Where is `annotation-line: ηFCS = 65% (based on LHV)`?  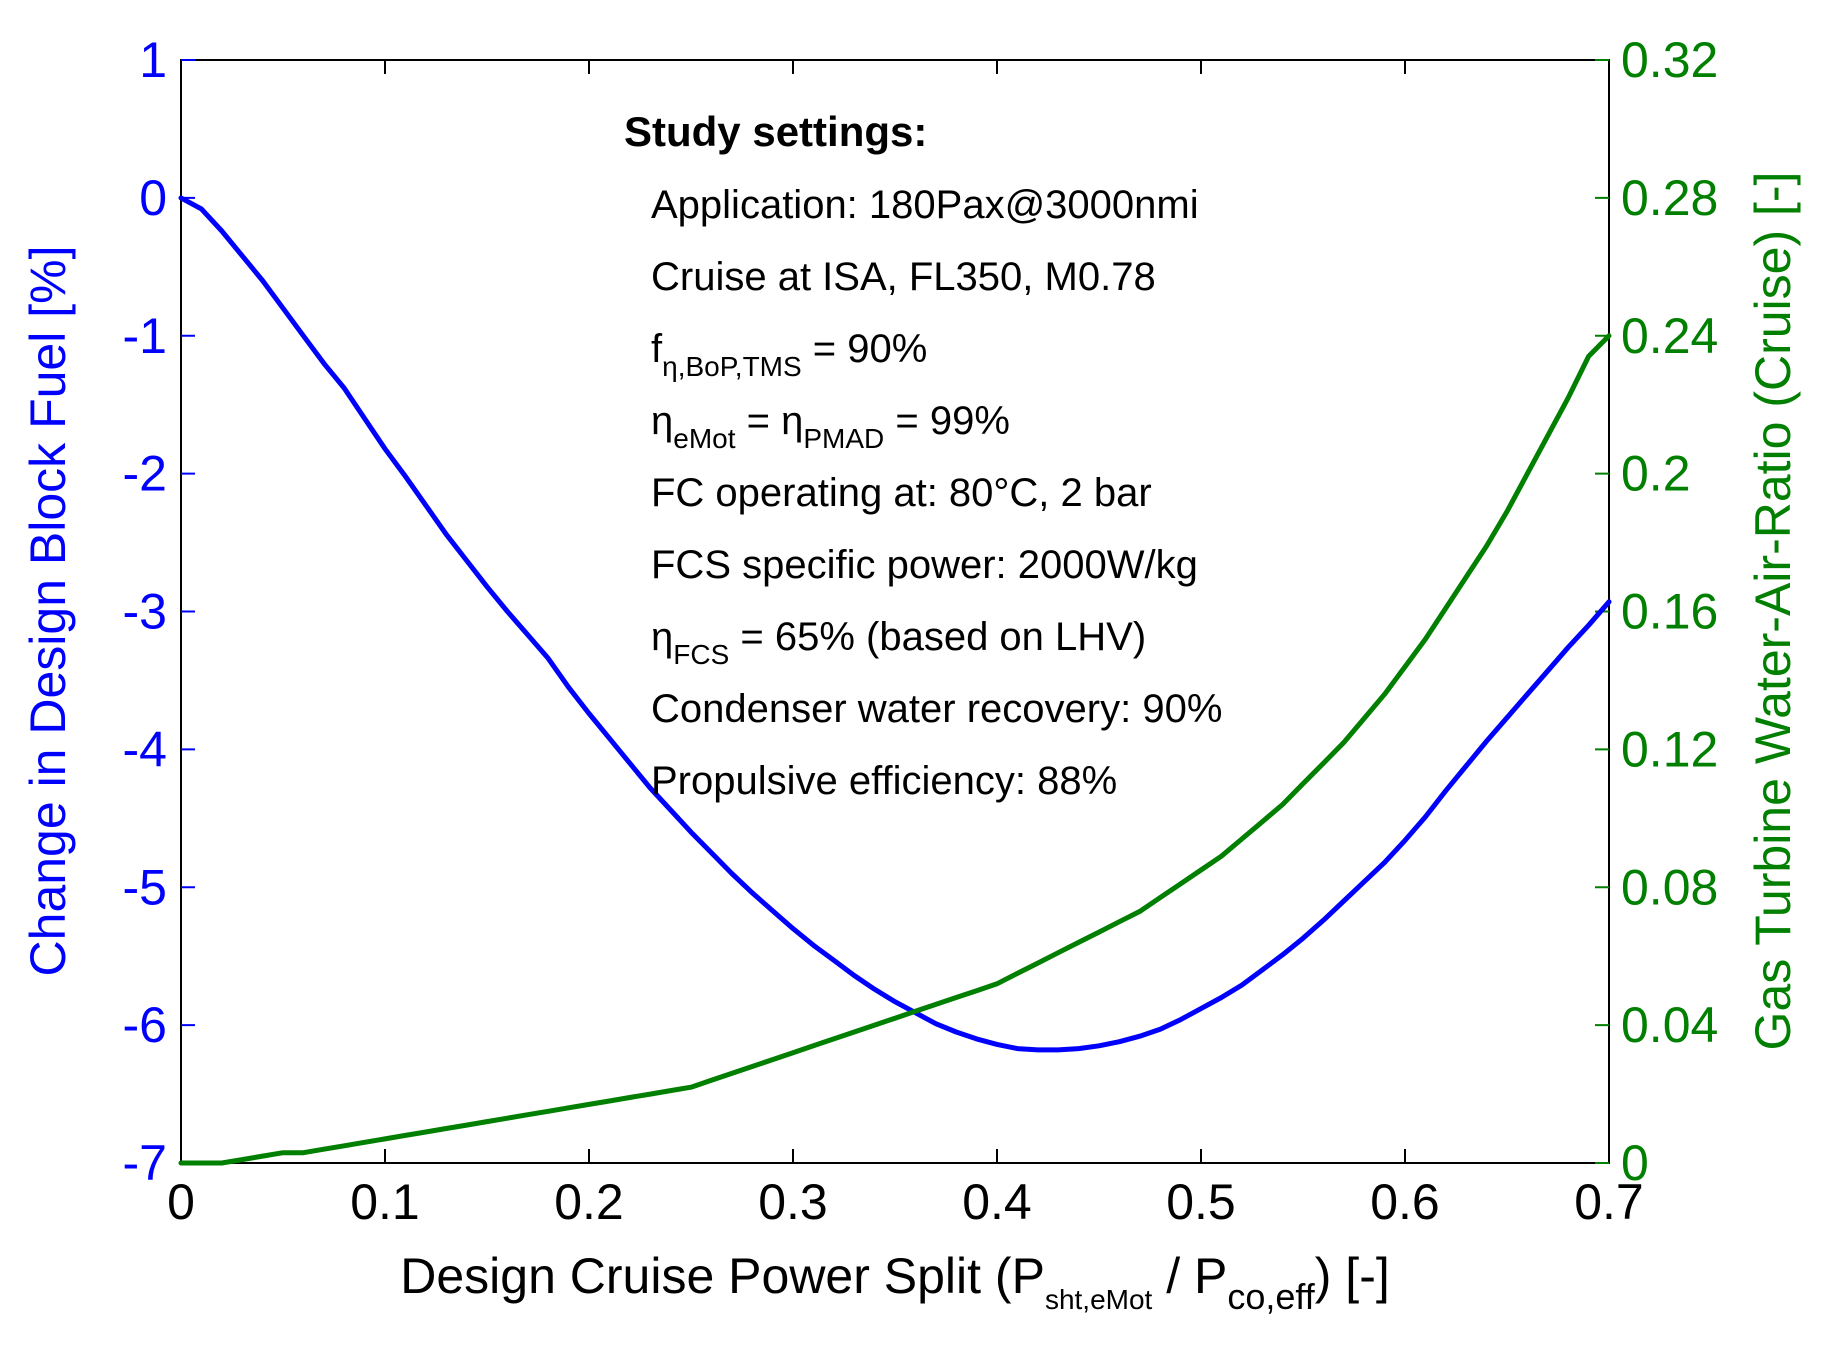
annotation-line: ηFCS = 65% (based on LHV) is located at coordinates (898, 642).